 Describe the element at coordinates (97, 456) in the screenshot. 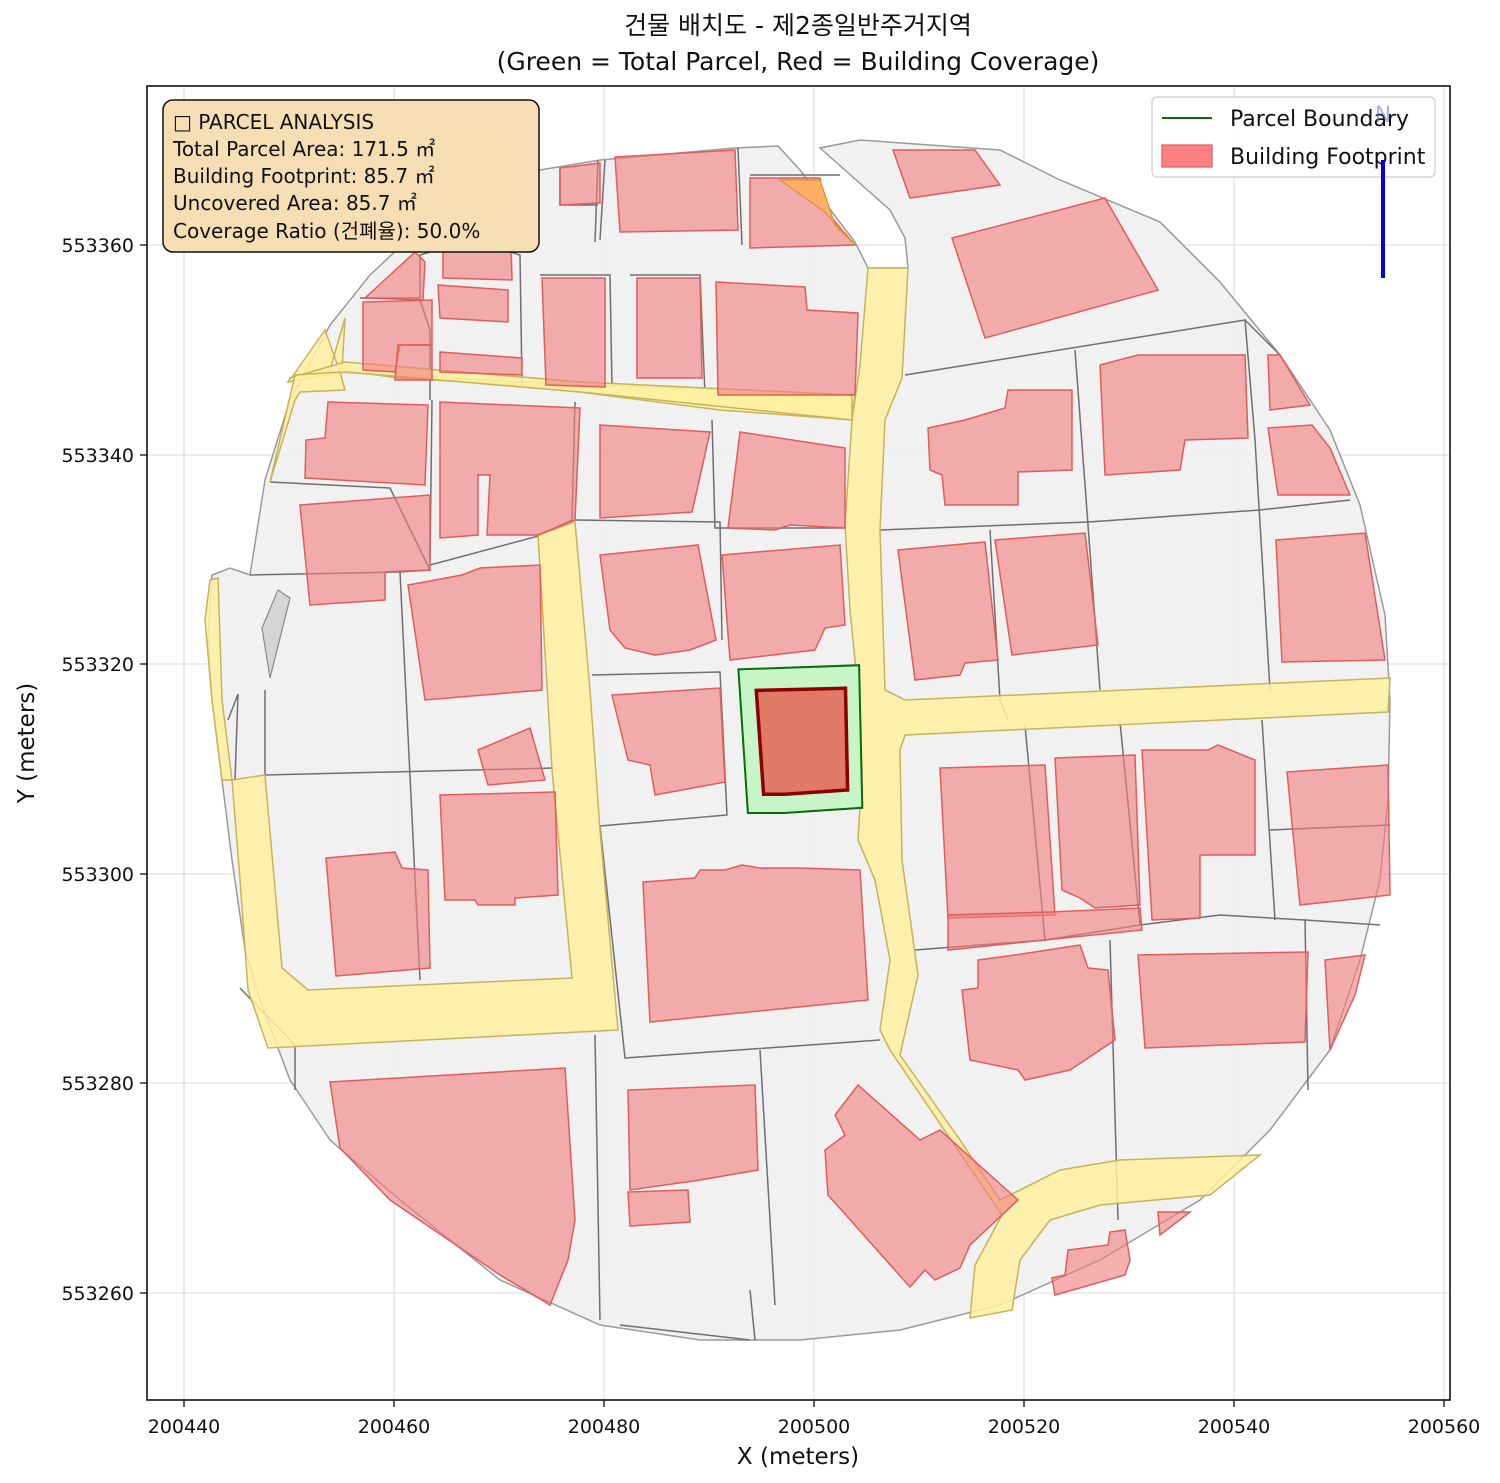

I see `y-tick-label: 553340` at that location.